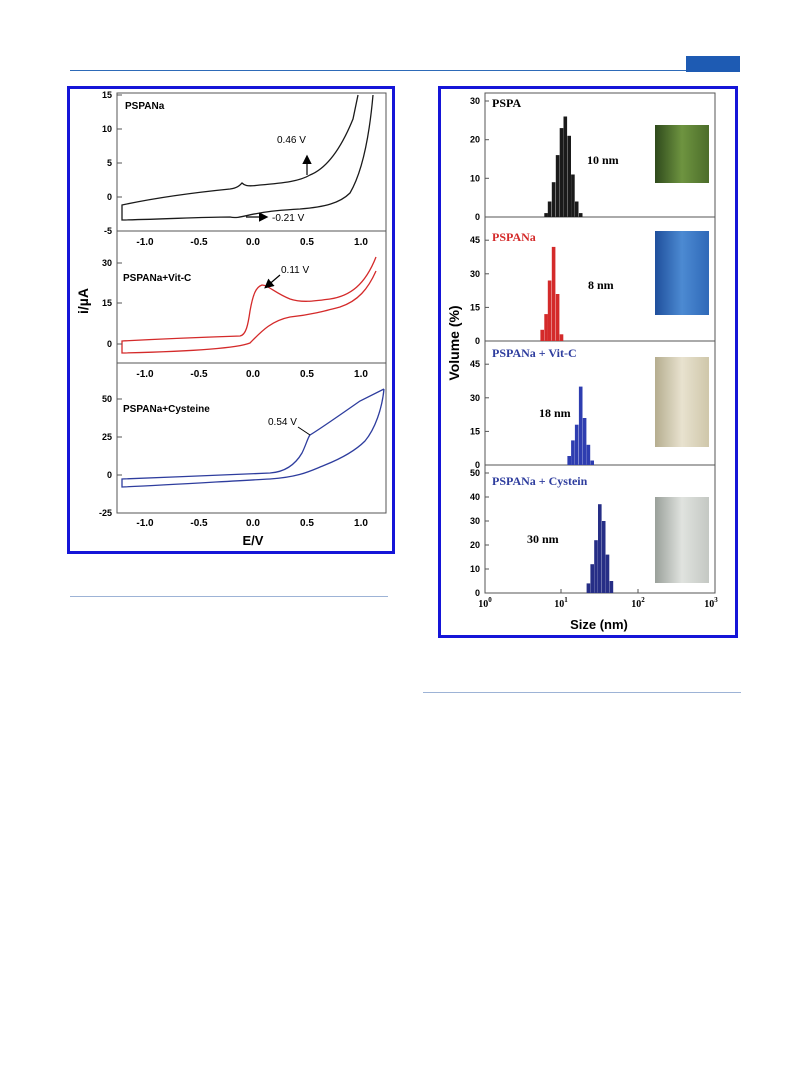 The height and width of the screenshot is (1067, 809). What do you see at coordinates (534, 353) in the screenshot?
I see `dls-panel-3-label: PSPANa + Vit-C` at bounding box center [534, 353].